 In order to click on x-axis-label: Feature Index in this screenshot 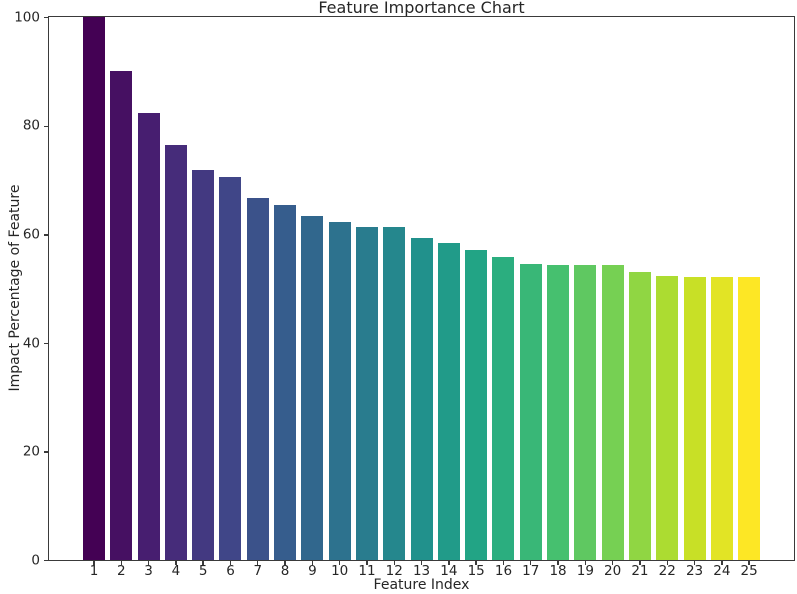, I will do `click(421, 585)`.